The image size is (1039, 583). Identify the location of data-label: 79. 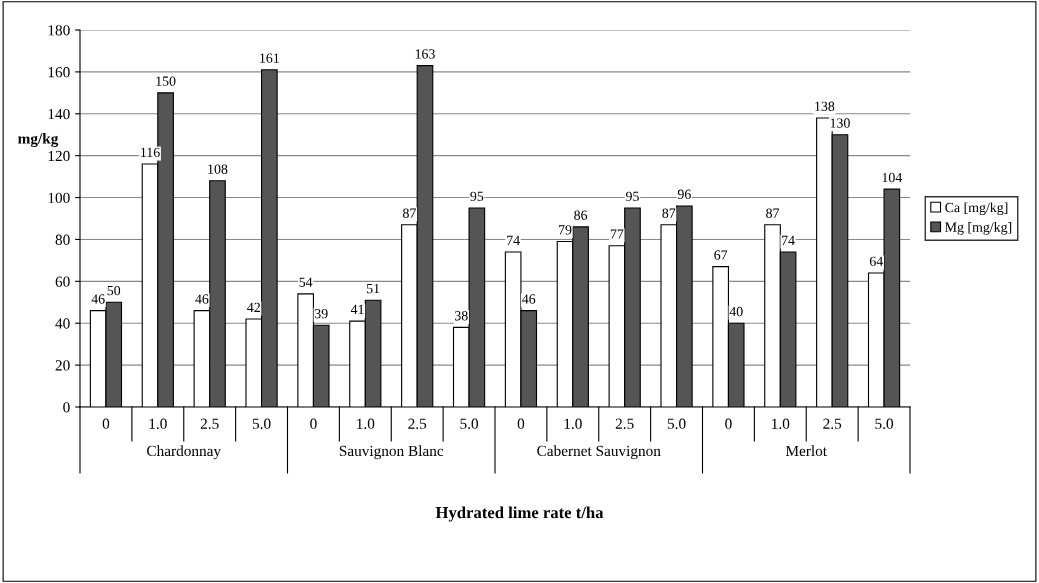
(565, 230).